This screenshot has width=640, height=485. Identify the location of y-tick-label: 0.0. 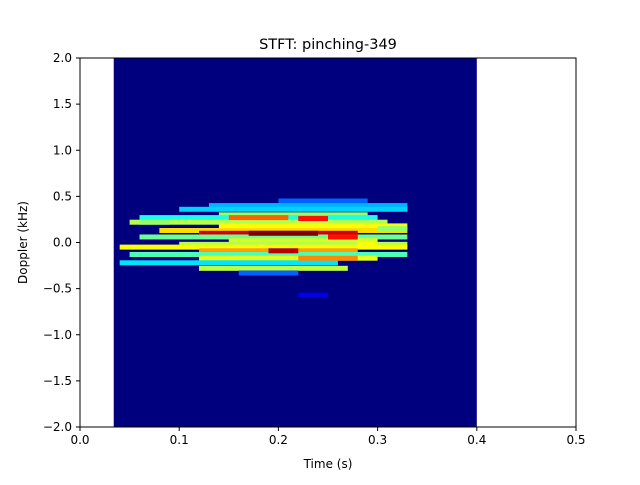
(62, 243).